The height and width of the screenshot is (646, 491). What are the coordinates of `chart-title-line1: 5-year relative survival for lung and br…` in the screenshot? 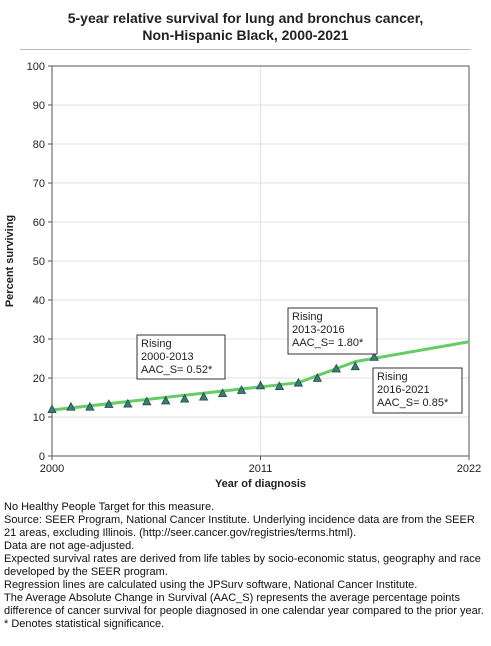 It's located at (245, 18).